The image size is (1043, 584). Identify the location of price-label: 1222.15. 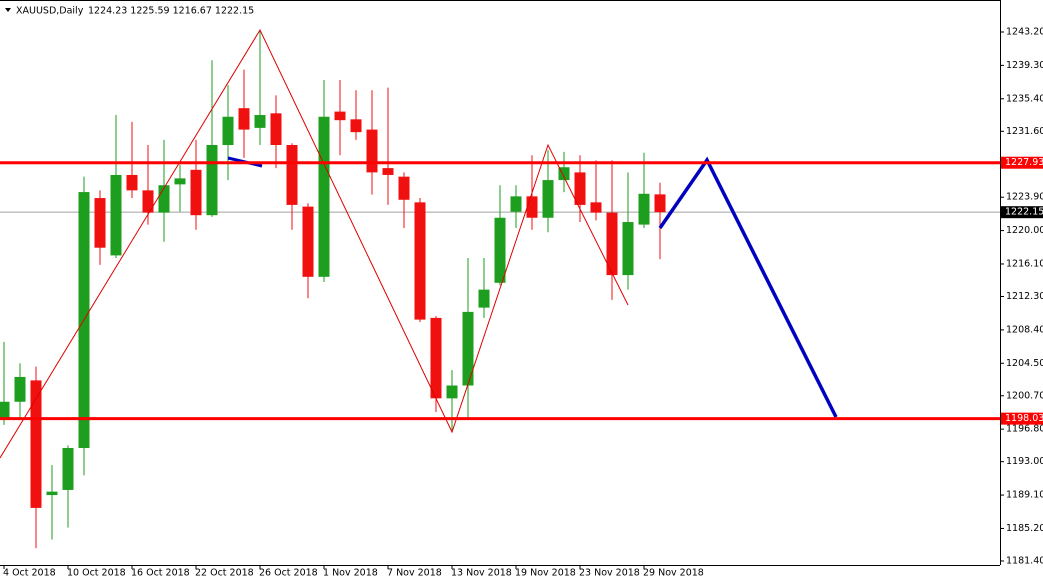
(1024, 212).